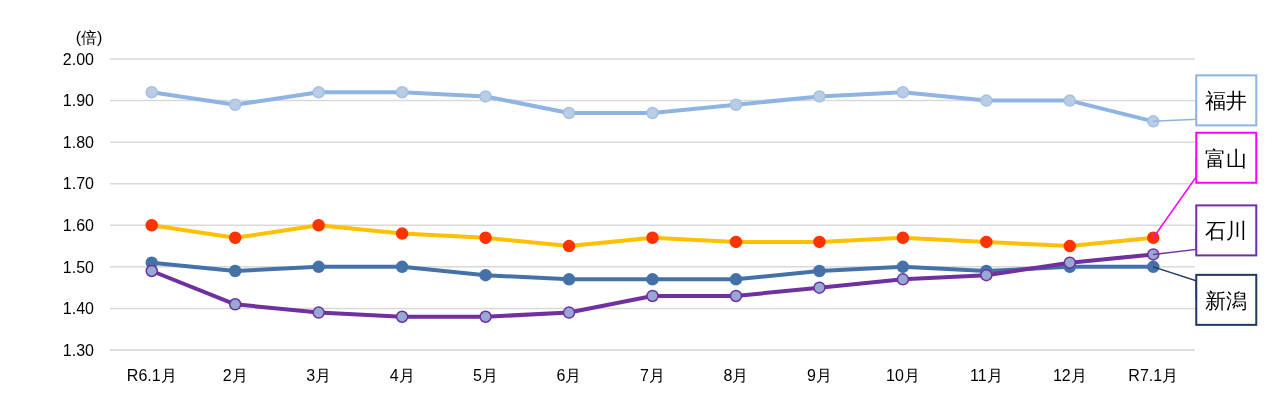 The height and width of the screenshot is (408, 1276). What do you see at coordinates (986, 376) in the screenshot?
I see `x-tick-label: 11月` at bounding box center [986, 376].